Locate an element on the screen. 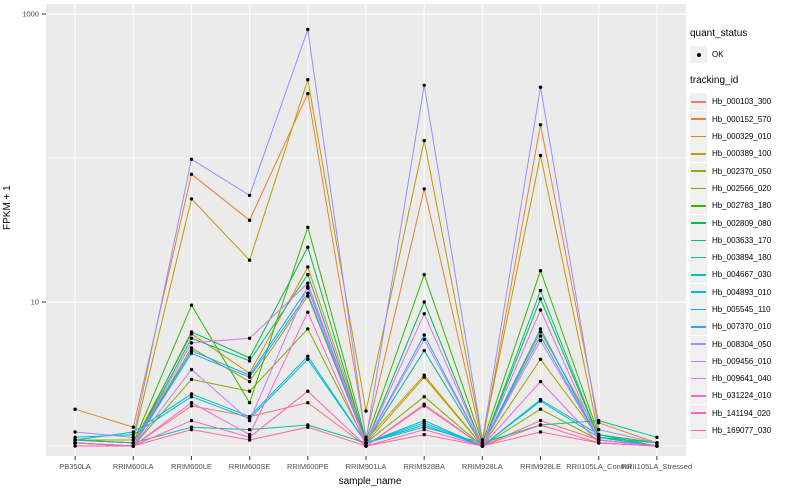 Image resolution: width=800 pixels, height=500 pixels. legend-label-tracking: Hb_003633_170 is located at coordinates (742, 240).